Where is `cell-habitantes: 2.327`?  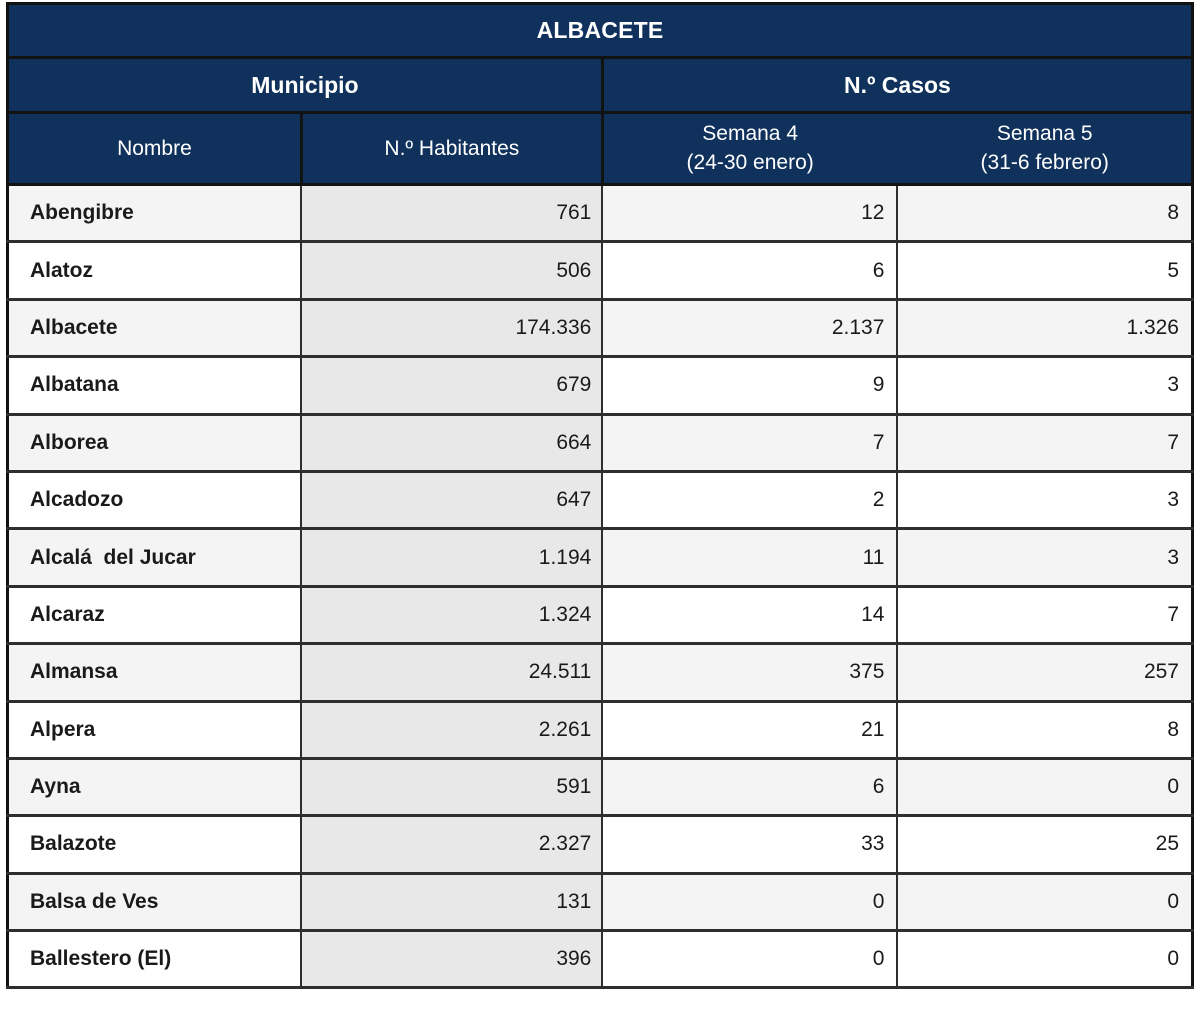
cell-habitantes: 2.327 is located at coordinates (452, 844).